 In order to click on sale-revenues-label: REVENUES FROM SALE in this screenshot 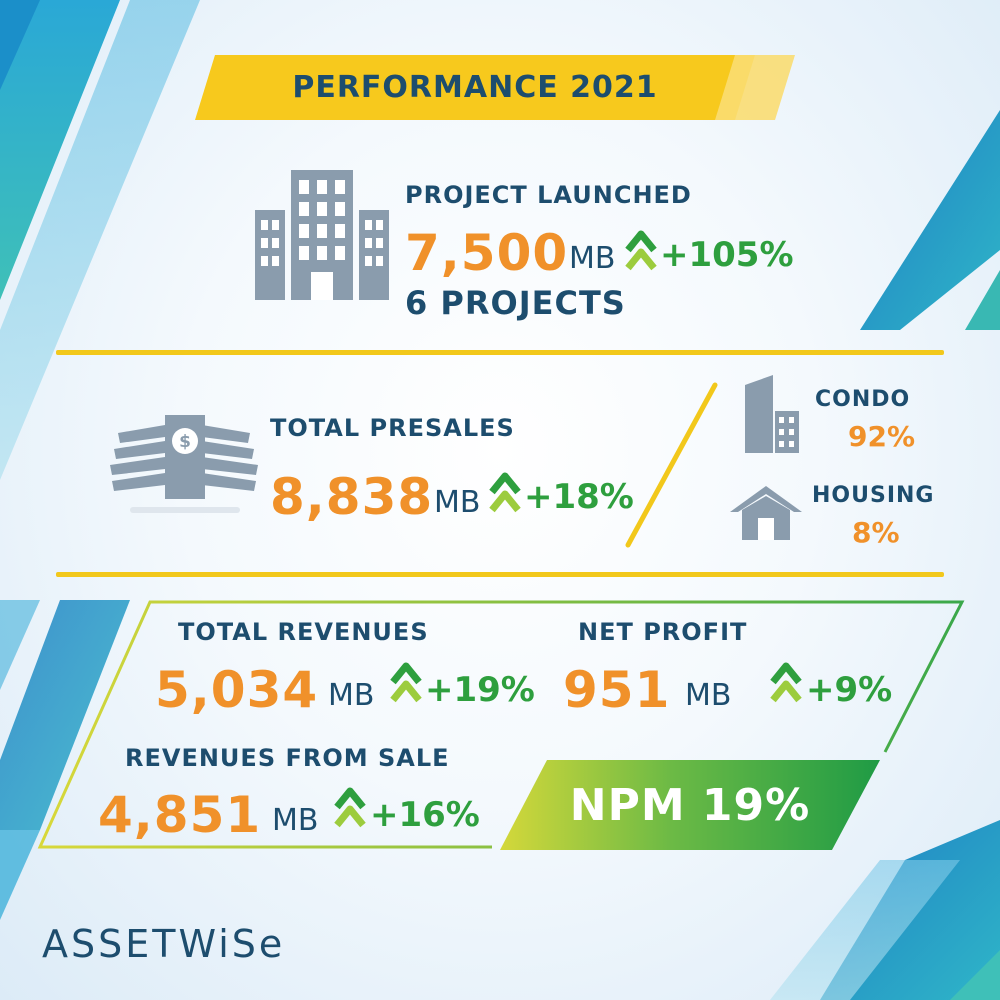, I will do `click(287, 758)`.